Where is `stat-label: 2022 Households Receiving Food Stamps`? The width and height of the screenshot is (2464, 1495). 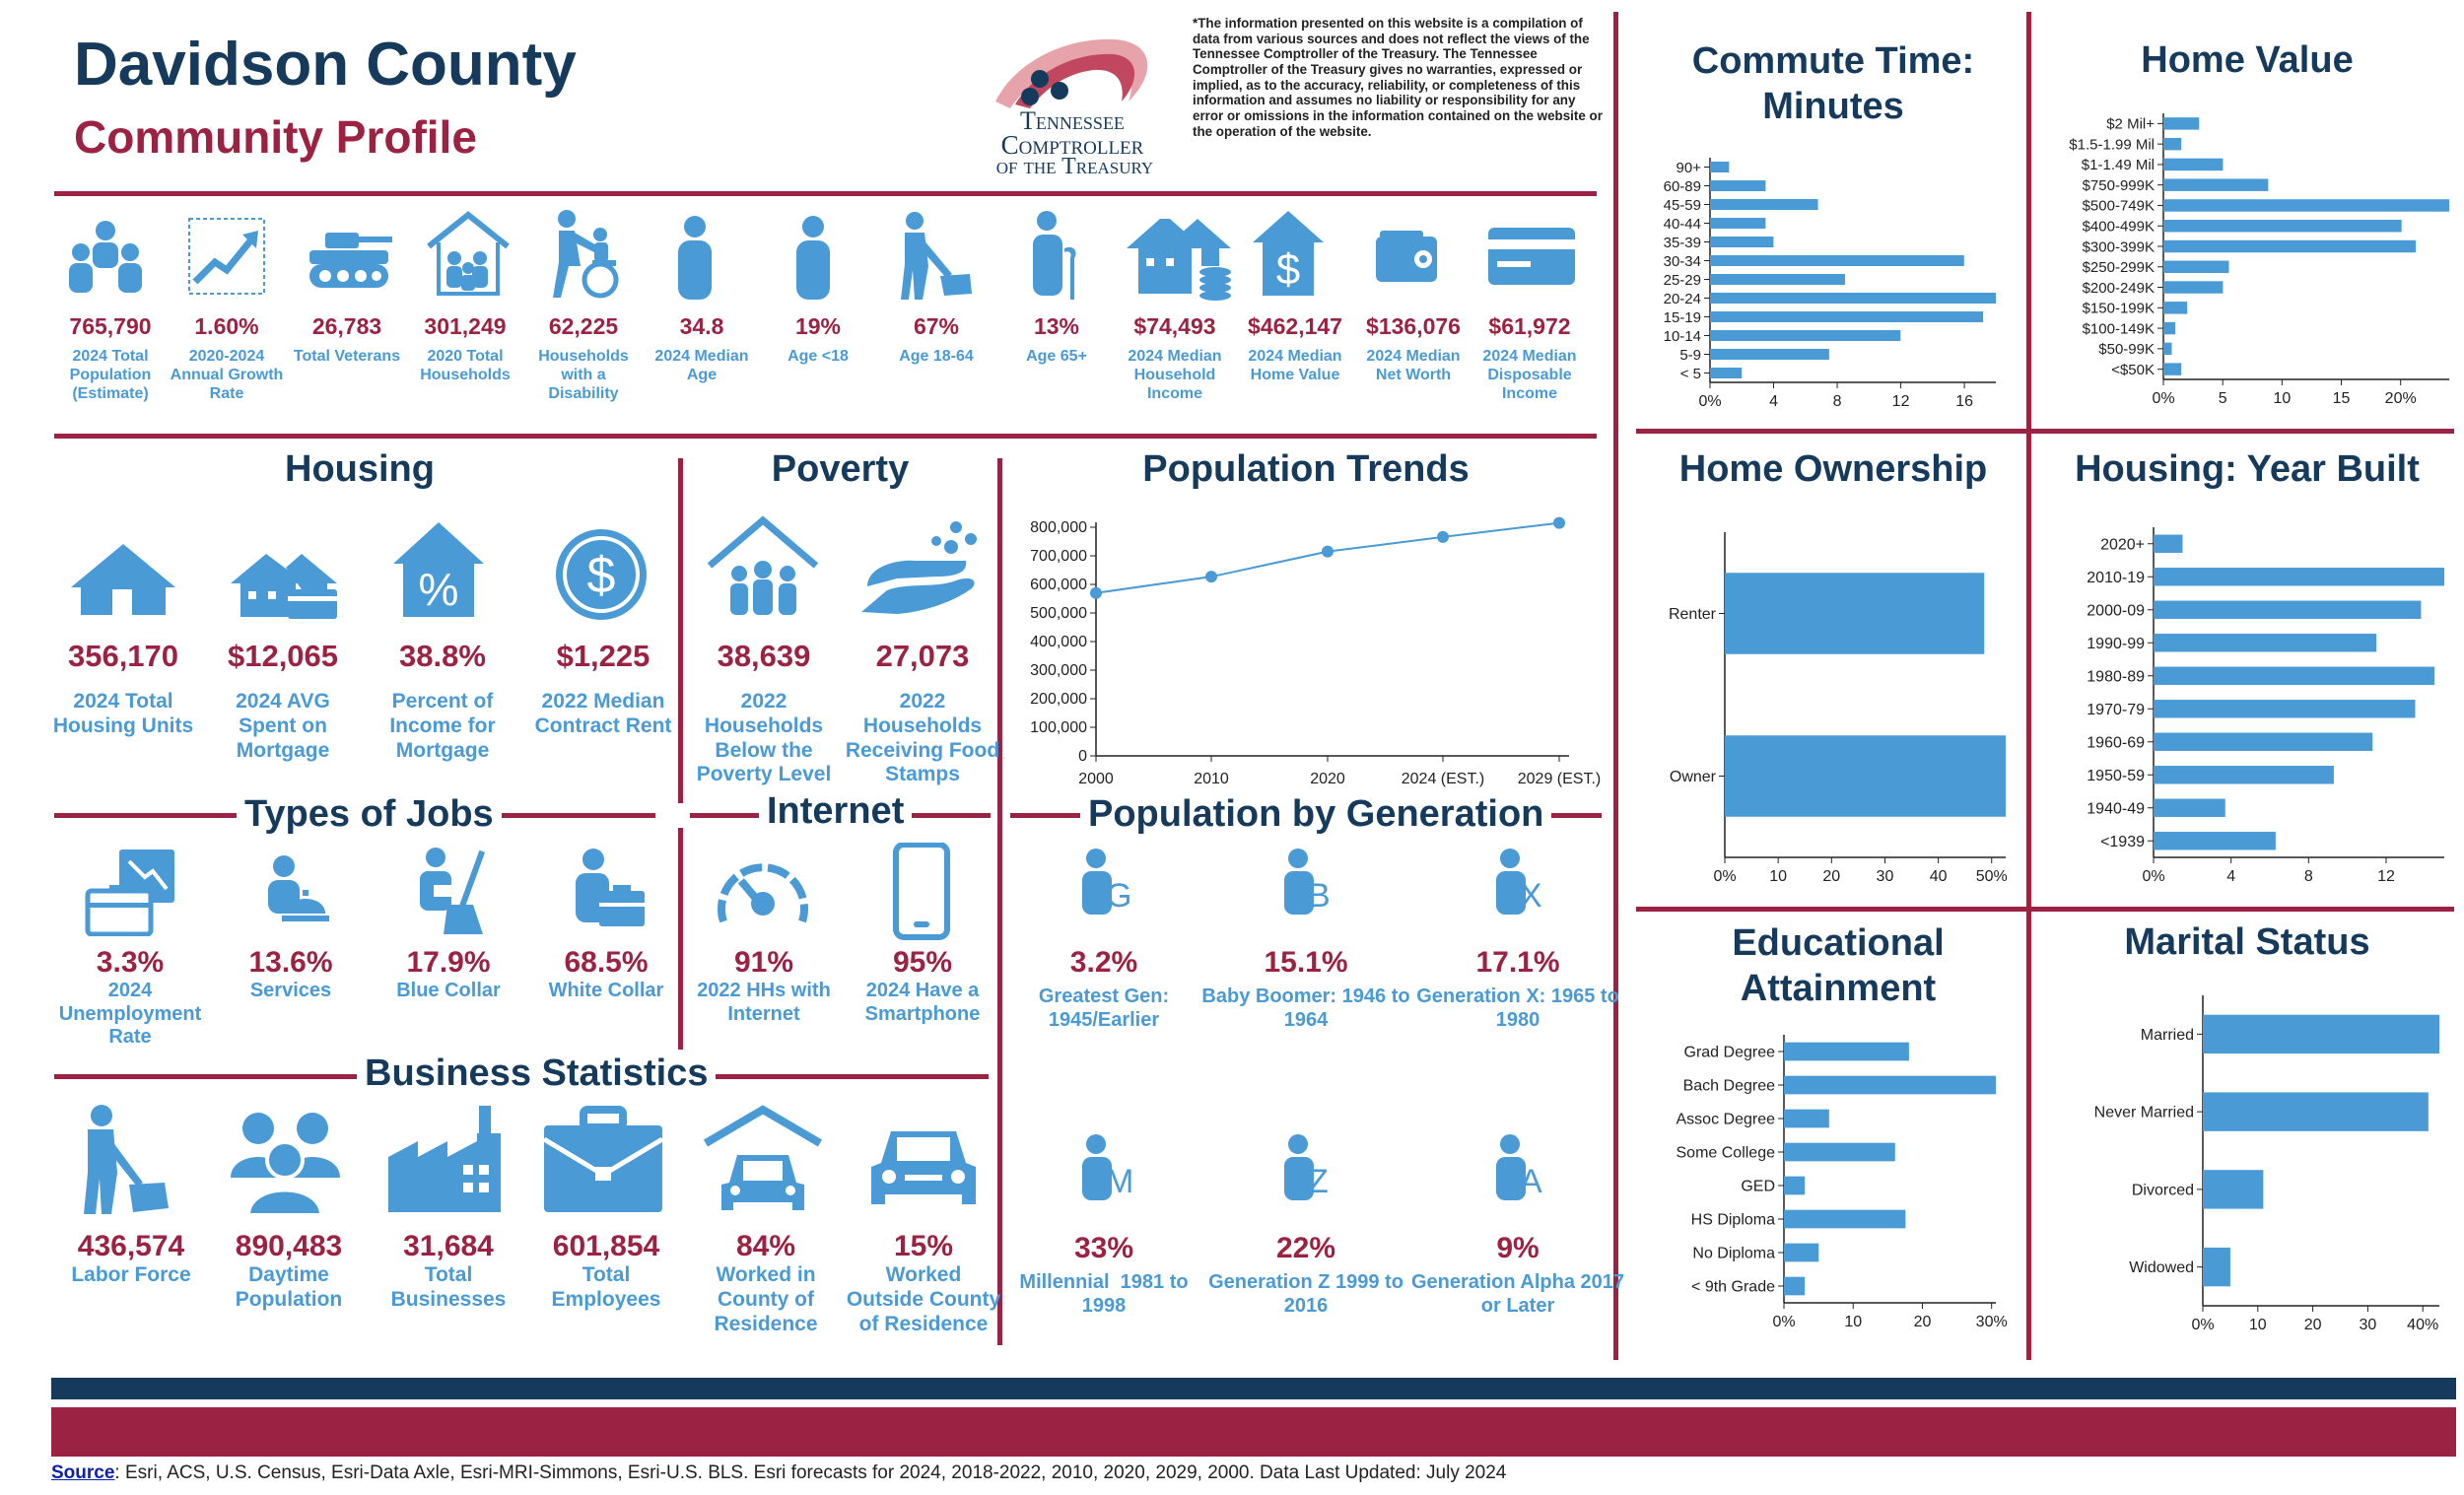
stat-label: 2022 Households Receiving Food Stamps is located at coordinates (922, 738).